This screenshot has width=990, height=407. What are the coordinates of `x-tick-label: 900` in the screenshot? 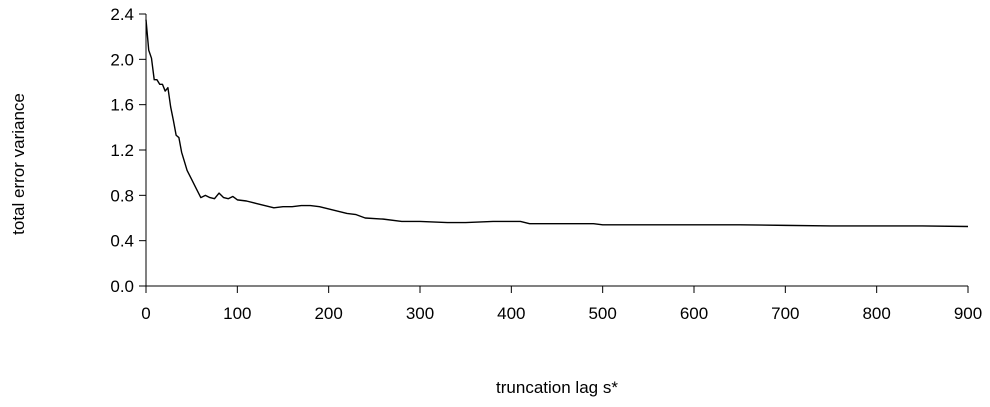 It's located at (968, 313).